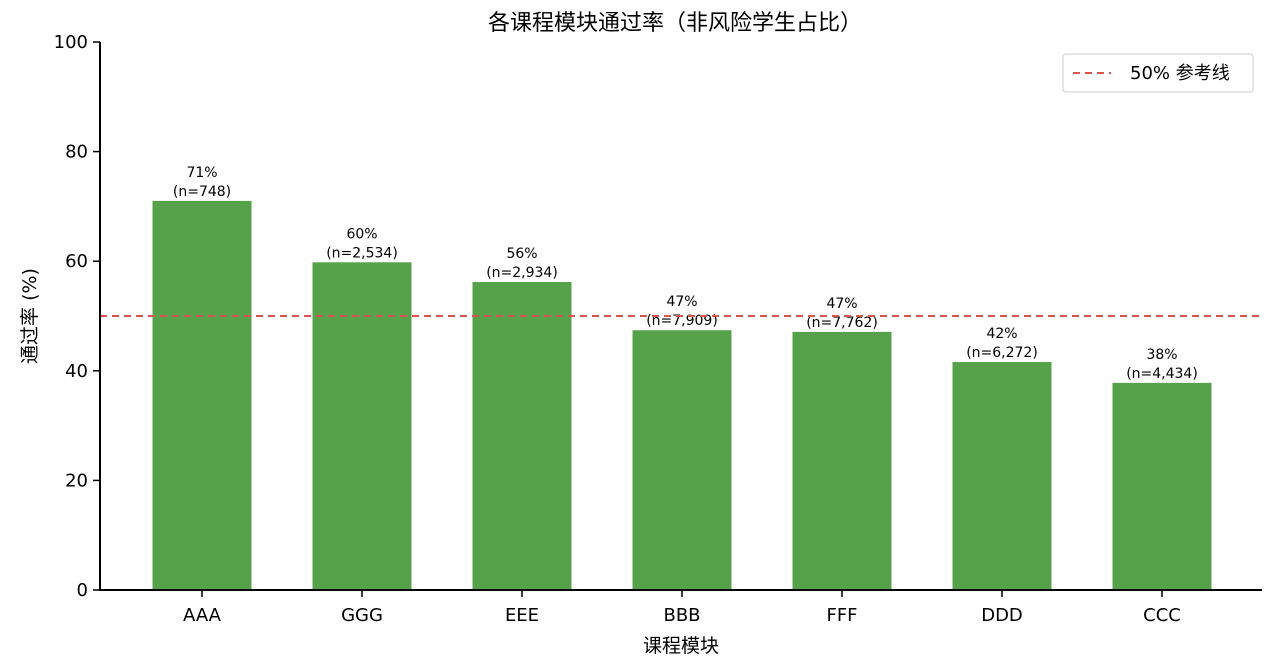  Describe the element at coordinates (76, 480) in the screenshot. I see `y-tick-label: 20` at that location.